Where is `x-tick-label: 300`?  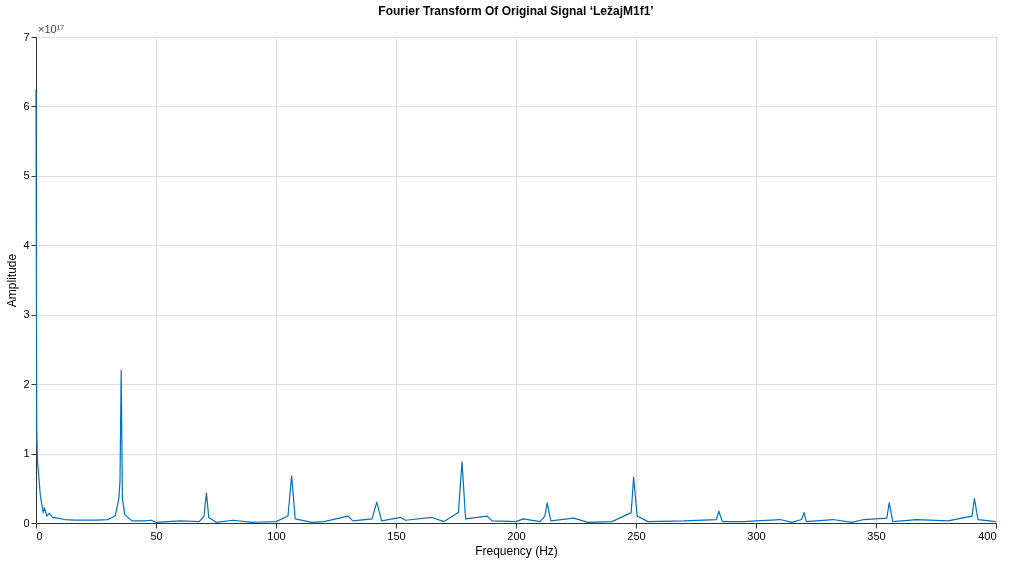 x-tick-label: 300 is located at coordinates (756, 535).